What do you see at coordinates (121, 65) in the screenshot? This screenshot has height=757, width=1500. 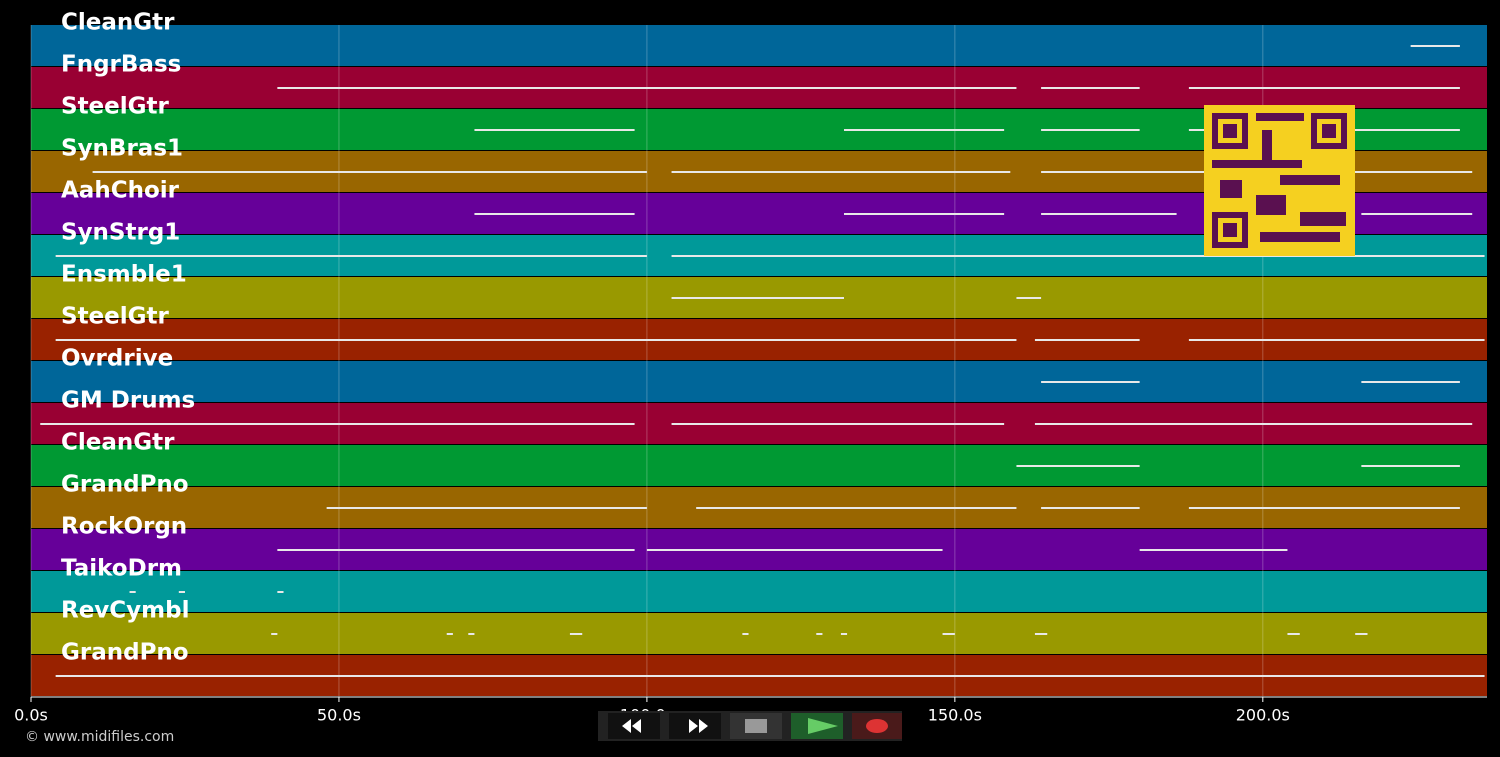 I see `track-label: FngrBass` at bounding box center [121, 65].